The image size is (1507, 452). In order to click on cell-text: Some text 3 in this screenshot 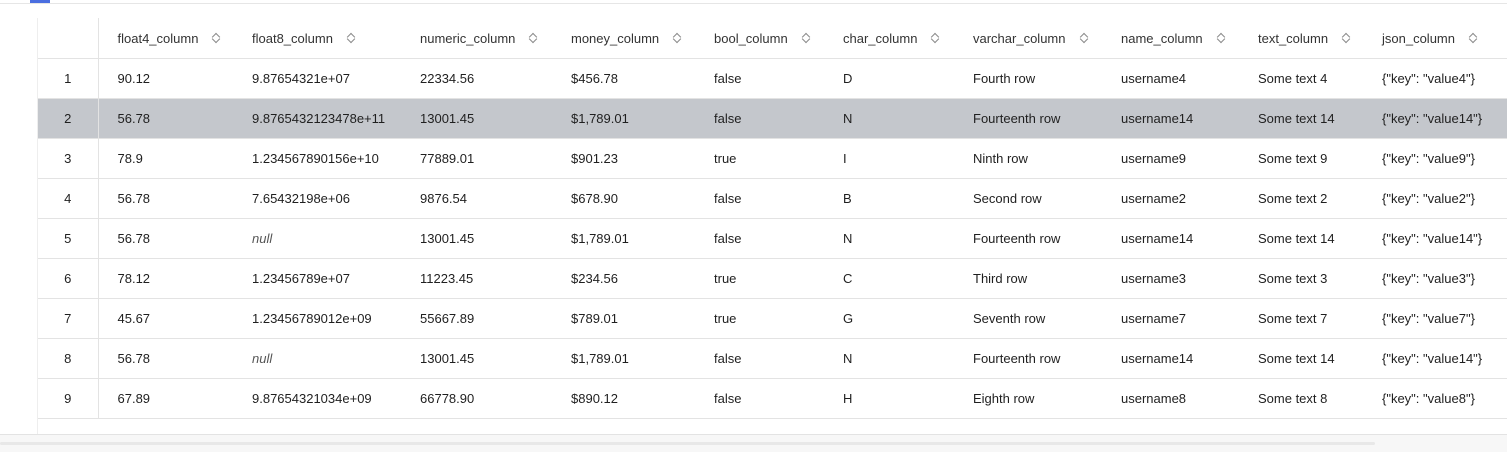, I will do `click(1301, 278)`.